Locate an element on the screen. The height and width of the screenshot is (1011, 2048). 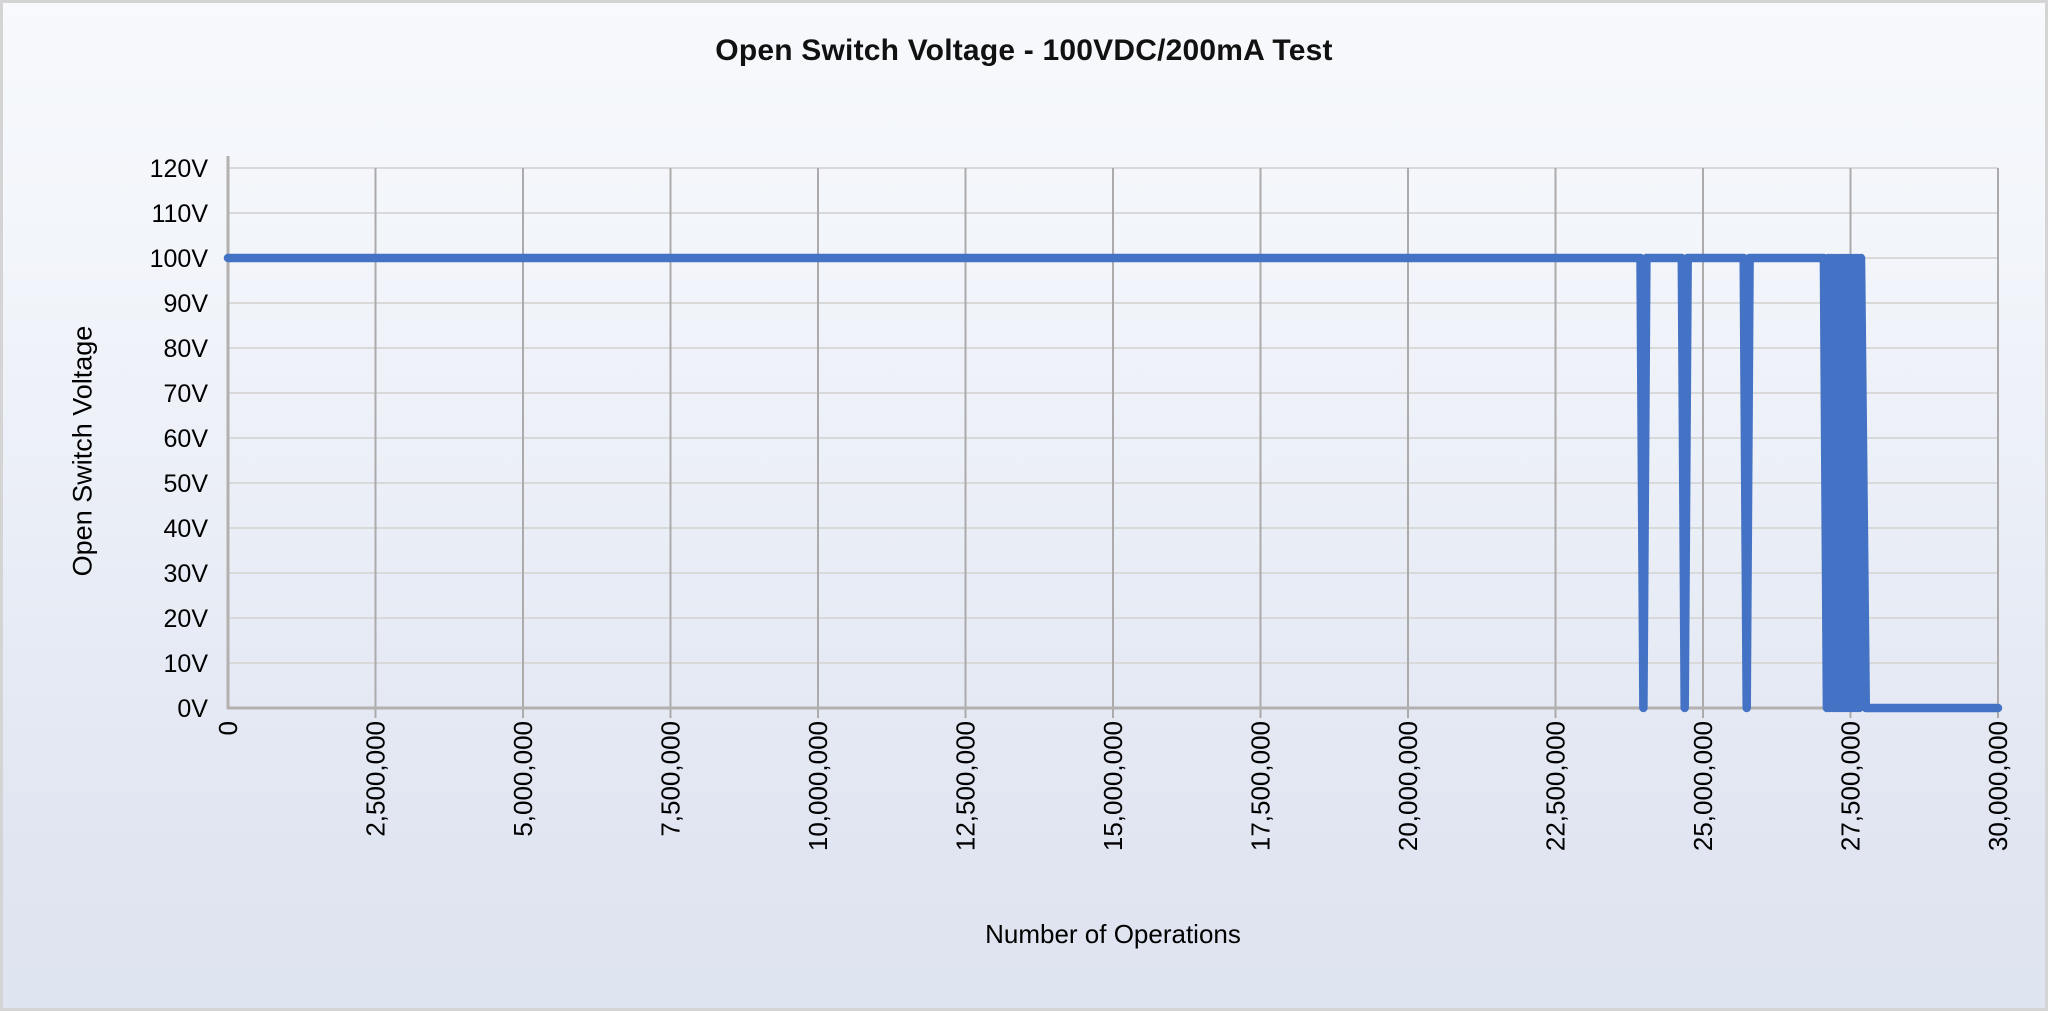
x-tick-label: 15,000,000 is located at coordinates (1113, 786).